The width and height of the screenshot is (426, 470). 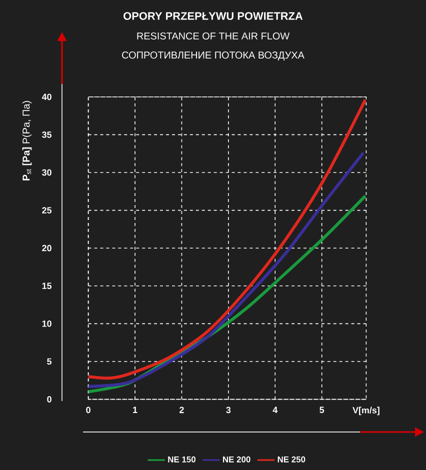 I want to click on text: СОПРОТИВЛЕНИЕ ПОТОКА ВОЗДУХА, so click(x=213, y=56).